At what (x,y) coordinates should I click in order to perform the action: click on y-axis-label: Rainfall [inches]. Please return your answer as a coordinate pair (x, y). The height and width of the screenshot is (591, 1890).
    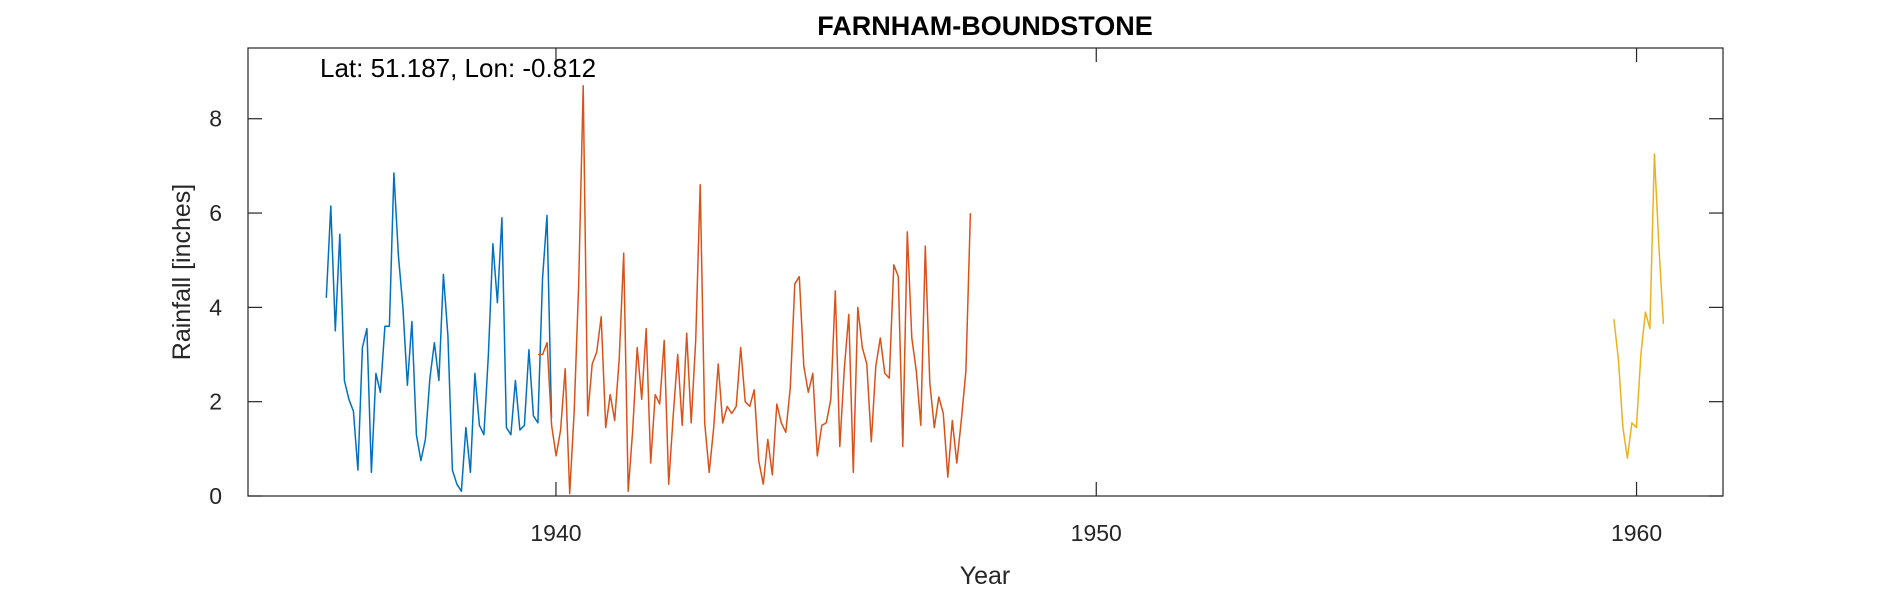
    Looking at the image, I should click on (182, 272).